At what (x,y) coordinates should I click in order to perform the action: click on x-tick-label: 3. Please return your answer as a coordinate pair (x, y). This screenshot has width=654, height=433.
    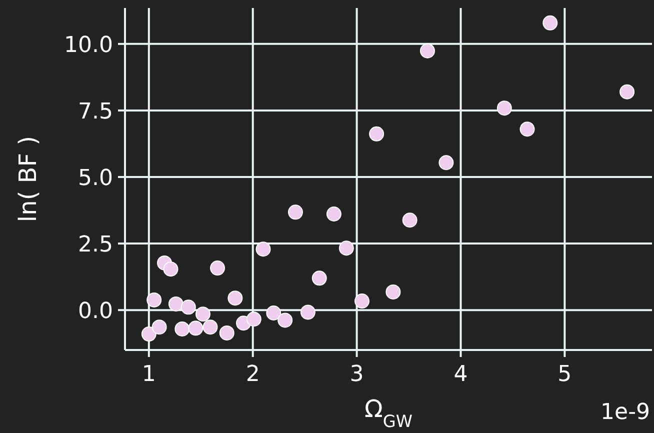
    Looking at the image, I should click on (357, 374).